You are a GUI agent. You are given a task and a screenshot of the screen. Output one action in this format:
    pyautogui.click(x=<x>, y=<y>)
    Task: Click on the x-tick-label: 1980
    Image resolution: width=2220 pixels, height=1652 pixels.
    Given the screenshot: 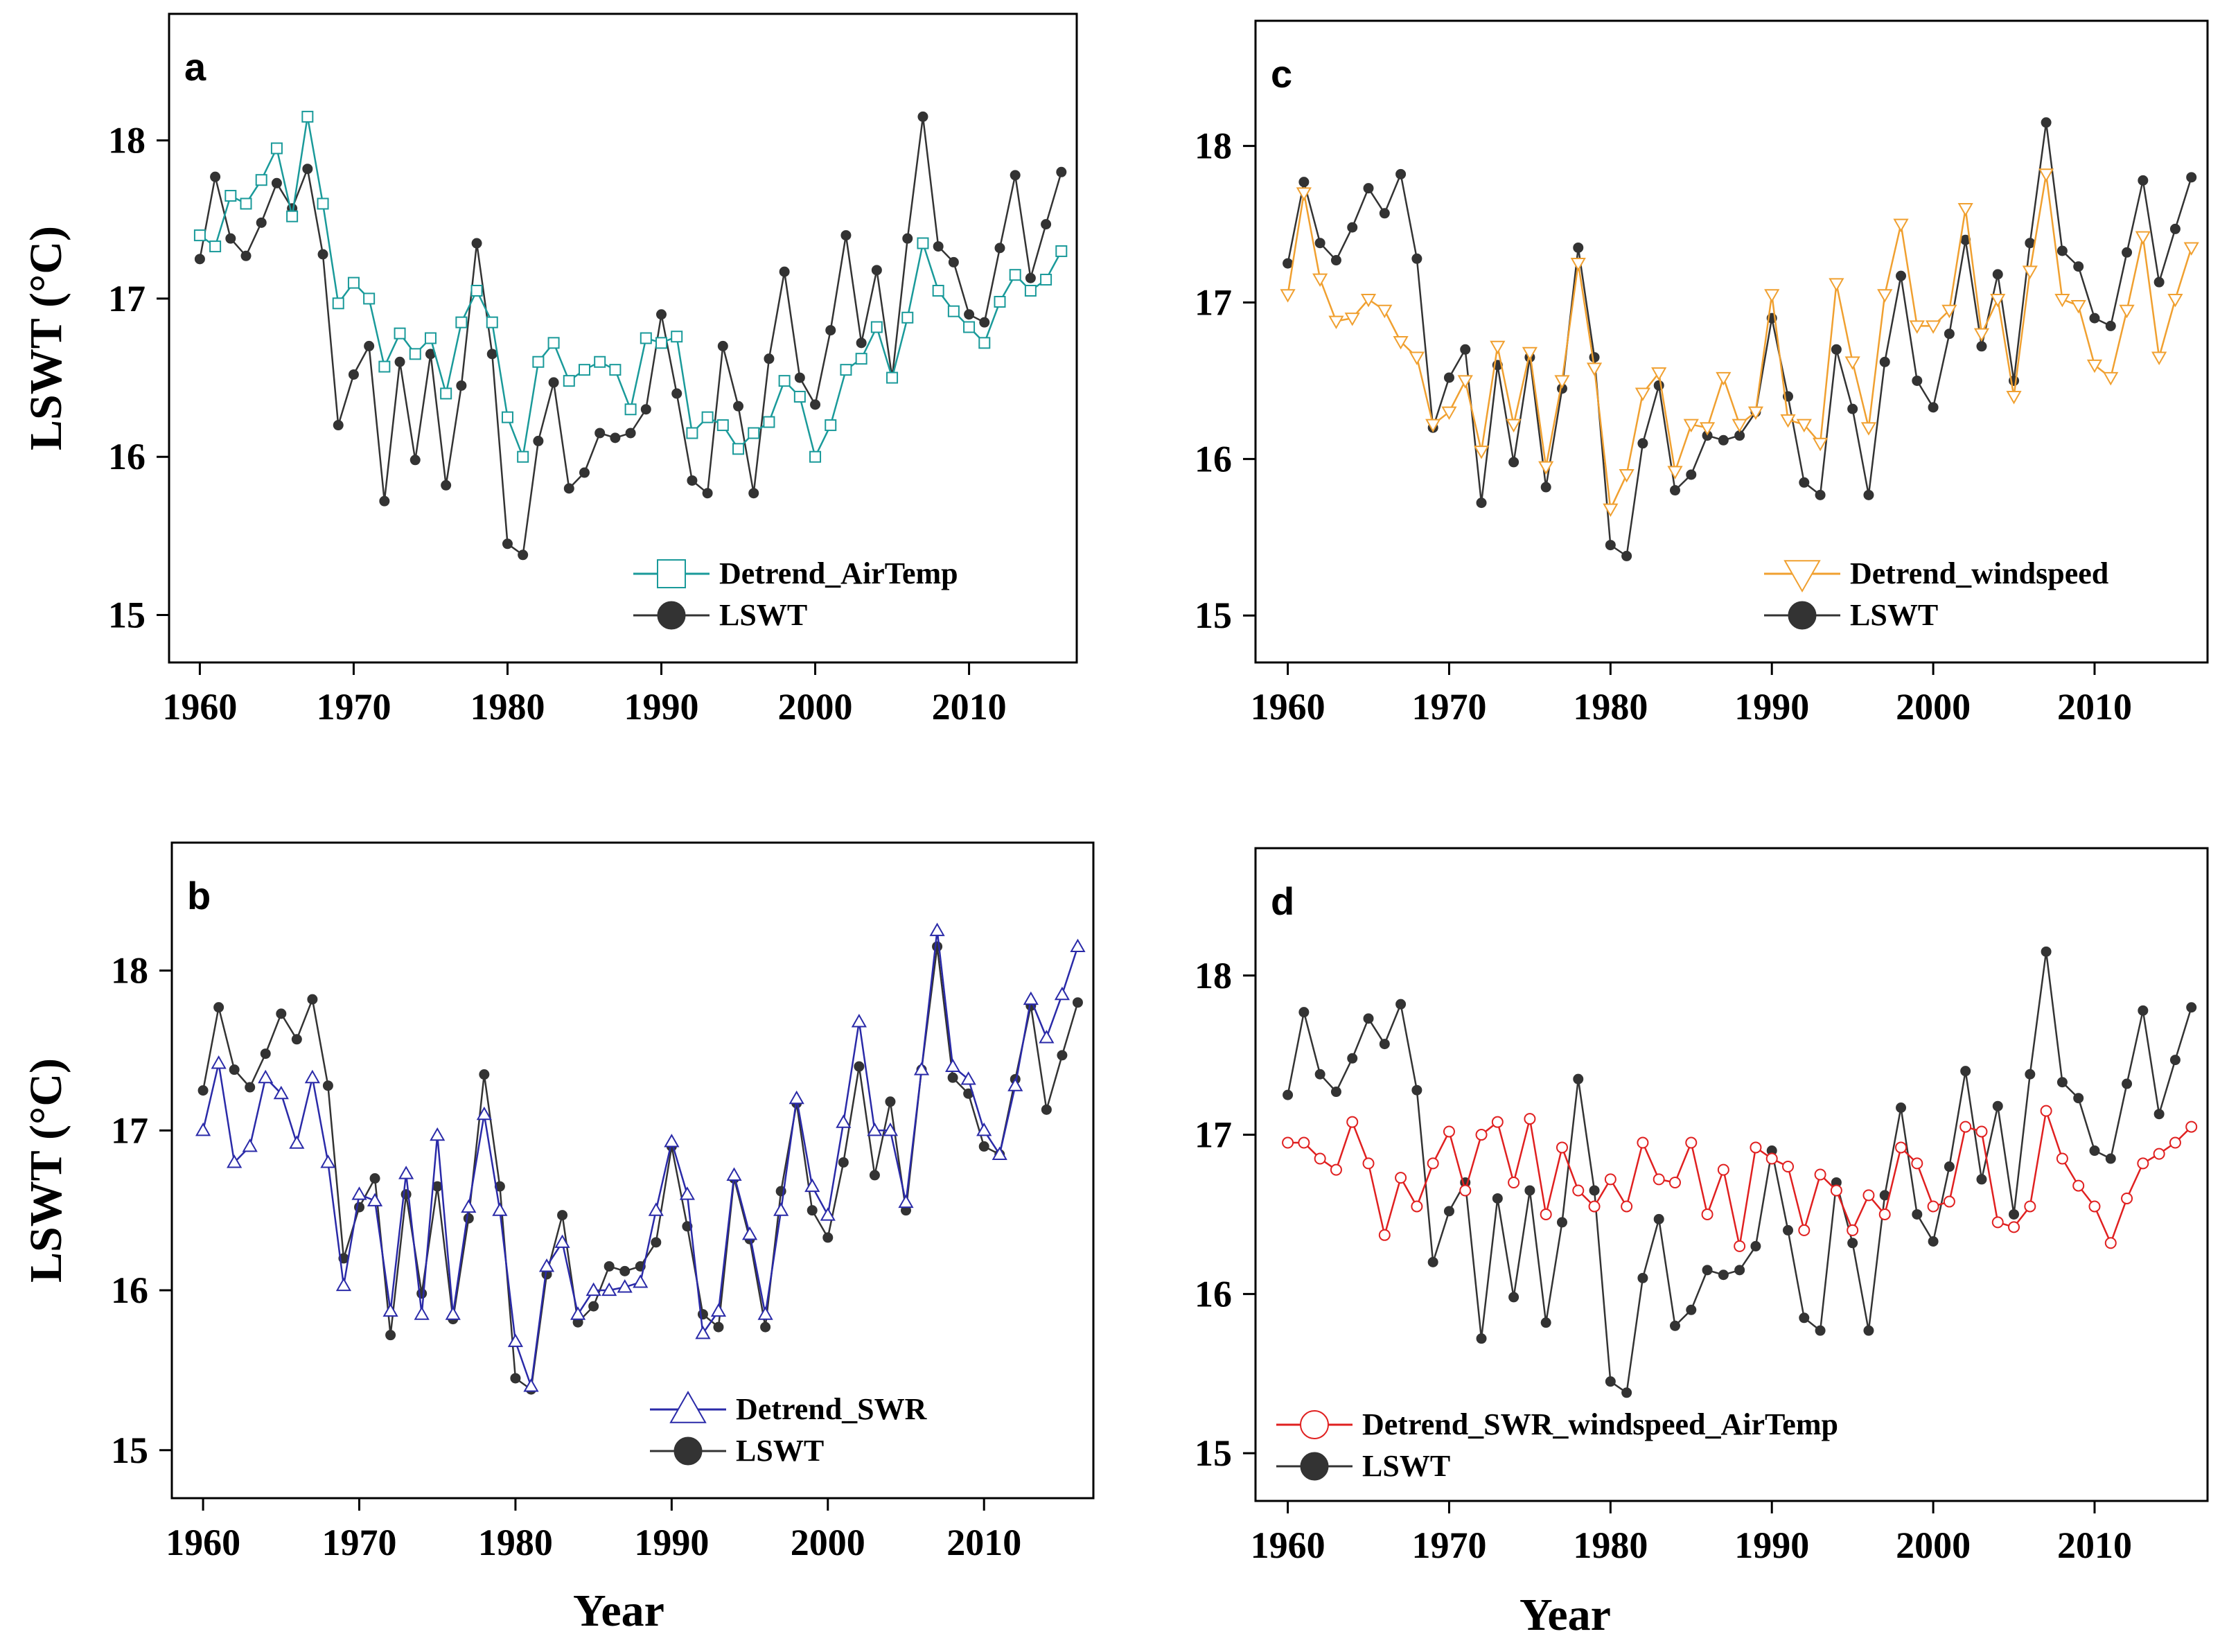 What is the action you would take?
    pyautogui.click(x=1610, y=707)
    